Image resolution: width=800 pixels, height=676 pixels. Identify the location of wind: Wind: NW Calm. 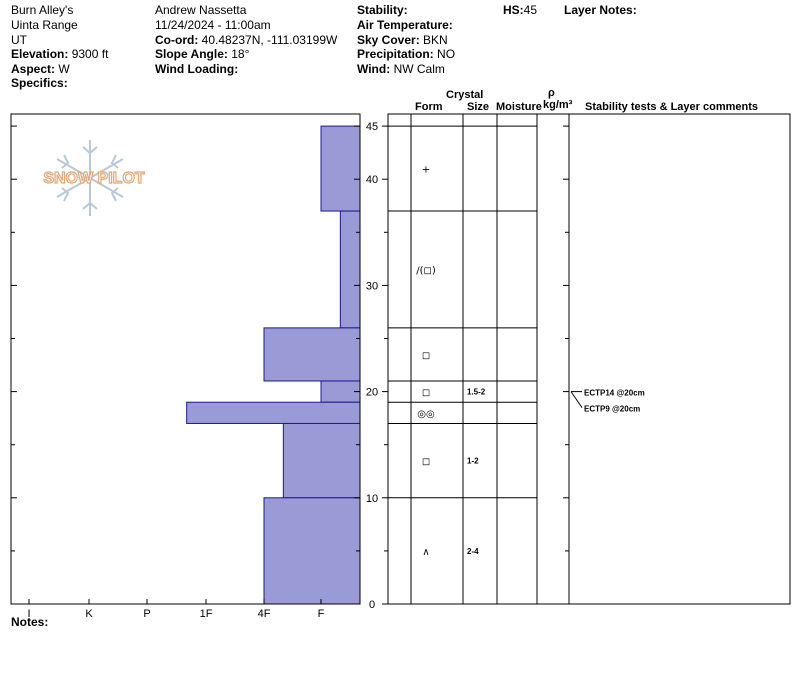
(401, 69).